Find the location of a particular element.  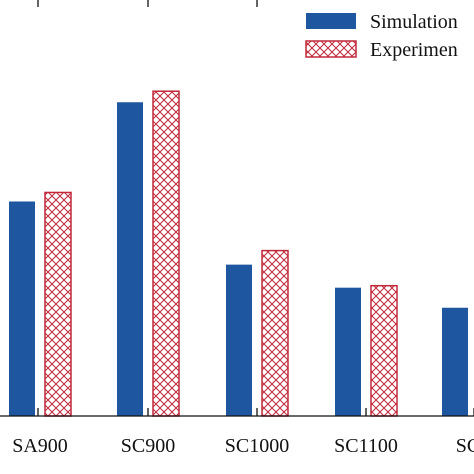

simulation-bar-sa900 is located at coordinates (22, 308).